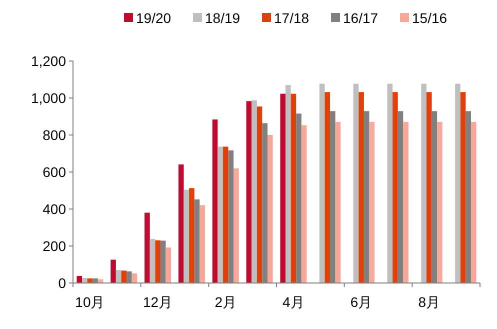 The width and height of the screenshot is (497, 329). What do you see at coordinates (54, 172) in the screenshot?
I see `y-tick-label: 600` at bounding box center [54, 172].